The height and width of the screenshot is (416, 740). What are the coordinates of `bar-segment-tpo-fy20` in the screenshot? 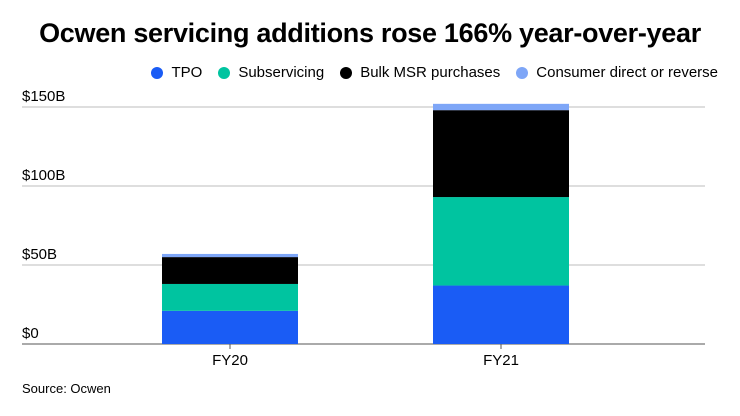 It's located at (230, 327).